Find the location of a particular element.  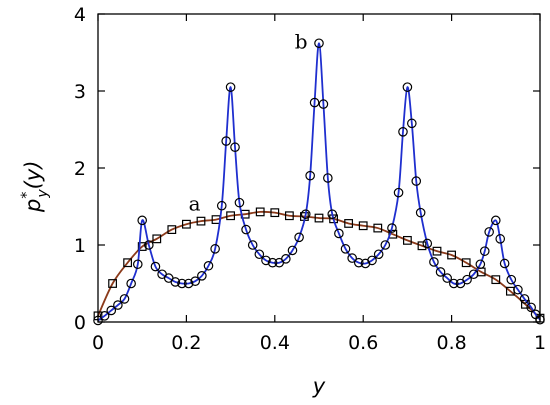

y-tick-label: 2 is located at coordinates (80, 169).